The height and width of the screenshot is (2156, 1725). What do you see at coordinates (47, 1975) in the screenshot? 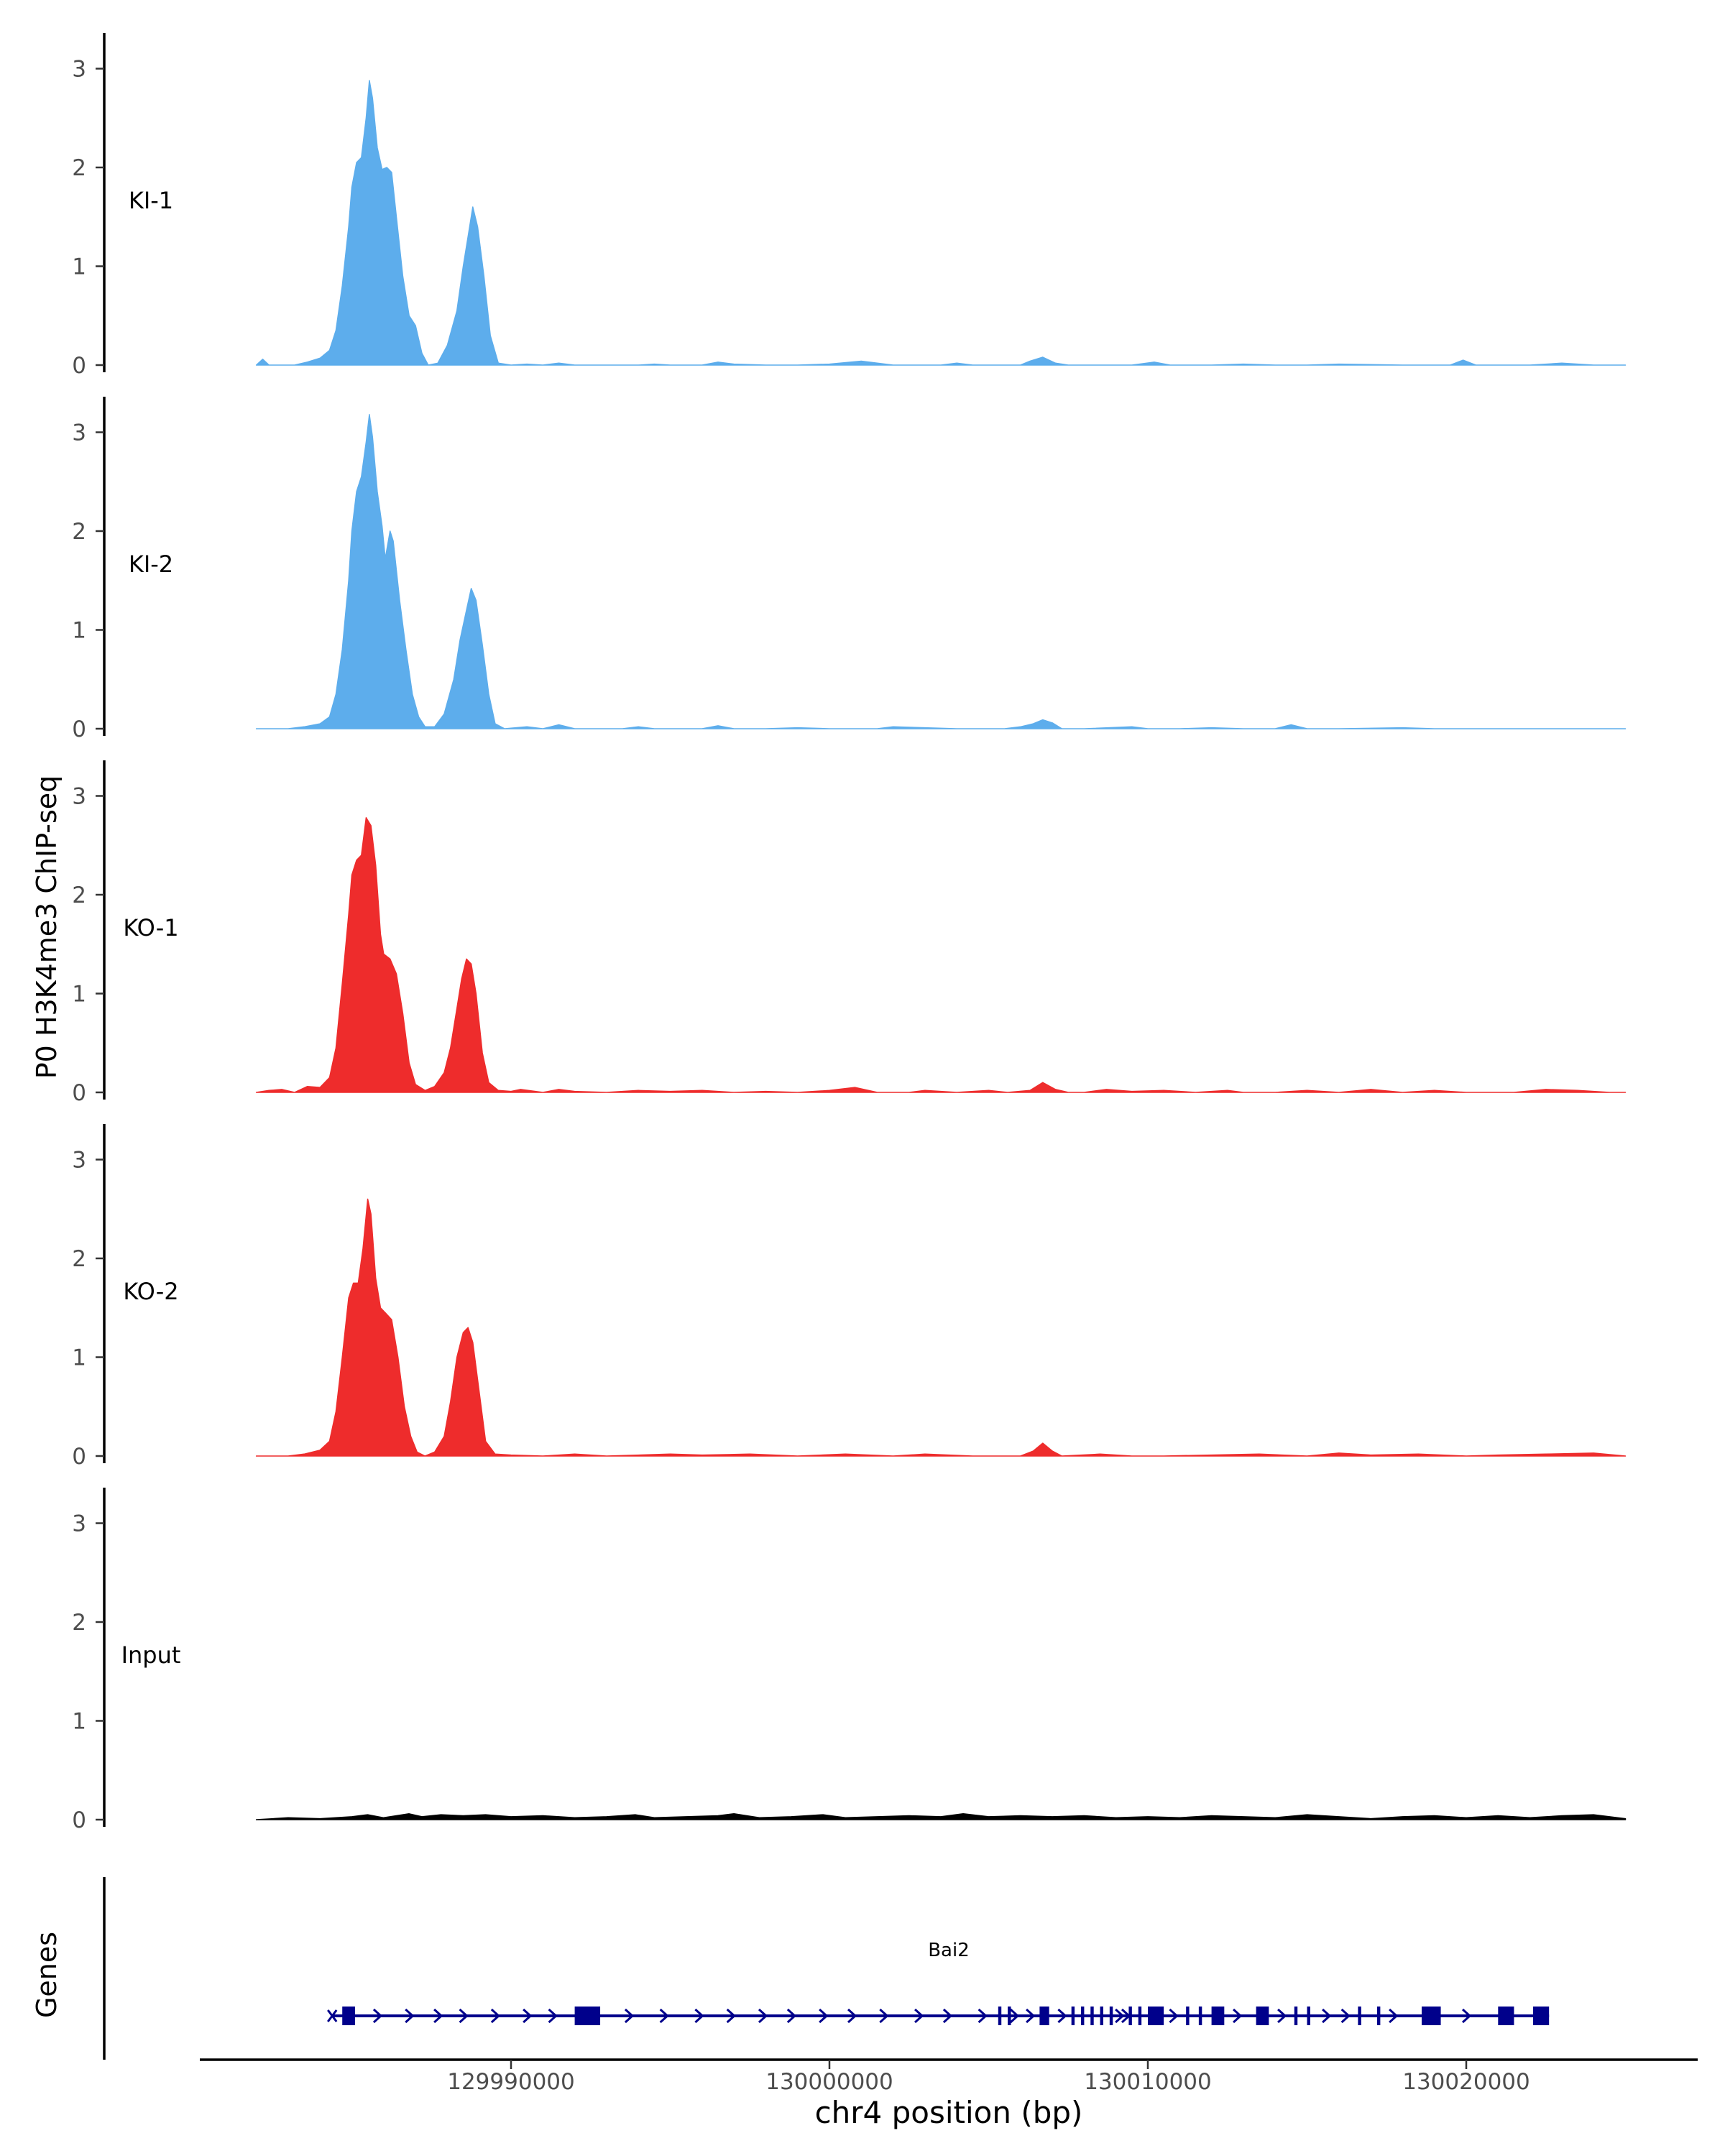
I see `genes-track-label: Genes` at bounding box center [47, 1975].